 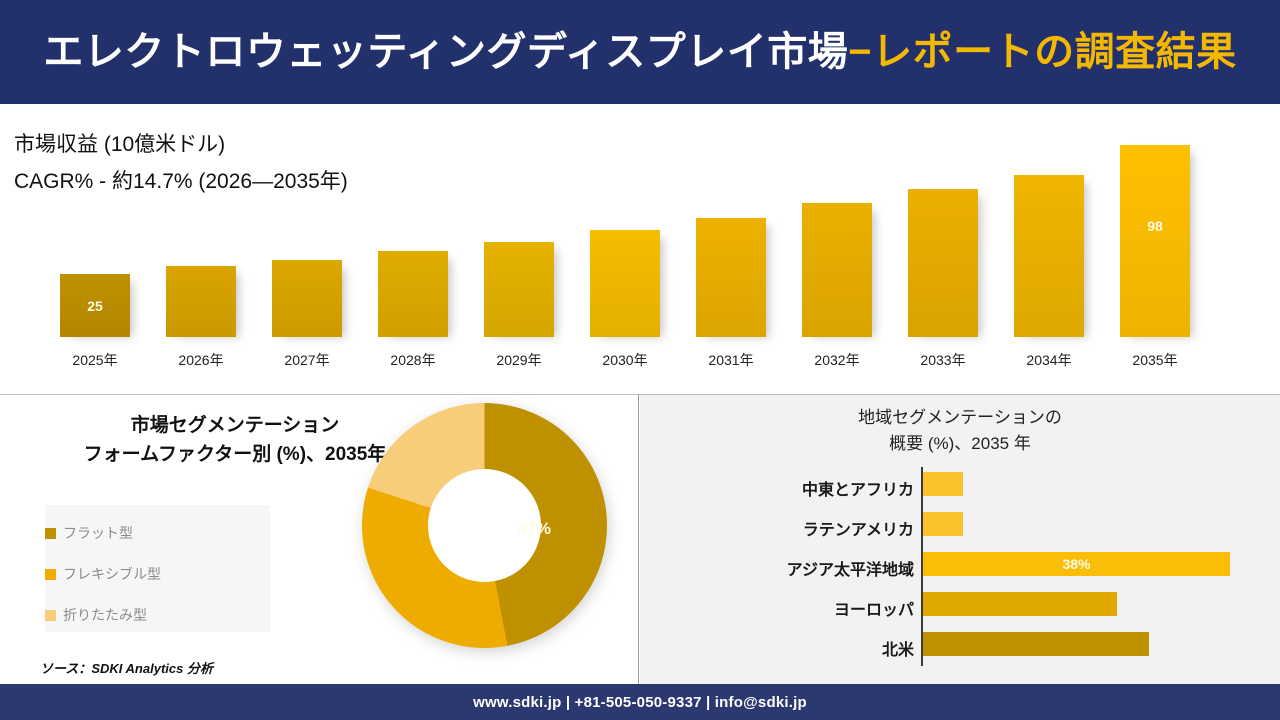 What do you see at coordinates (446, 52) in the screenshot?
I see `page-title-main: エレクトロウェッティングディスプレイ市場` at bounding box center [446, 52].